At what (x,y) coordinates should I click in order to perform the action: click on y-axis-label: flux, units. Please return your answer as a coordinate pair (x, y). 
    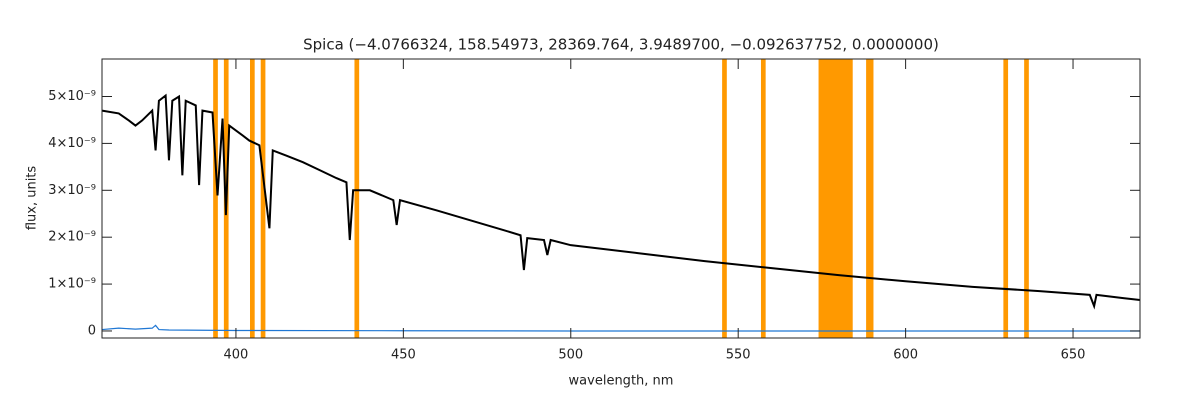
    Looking at the image, I should click on (32, 198).